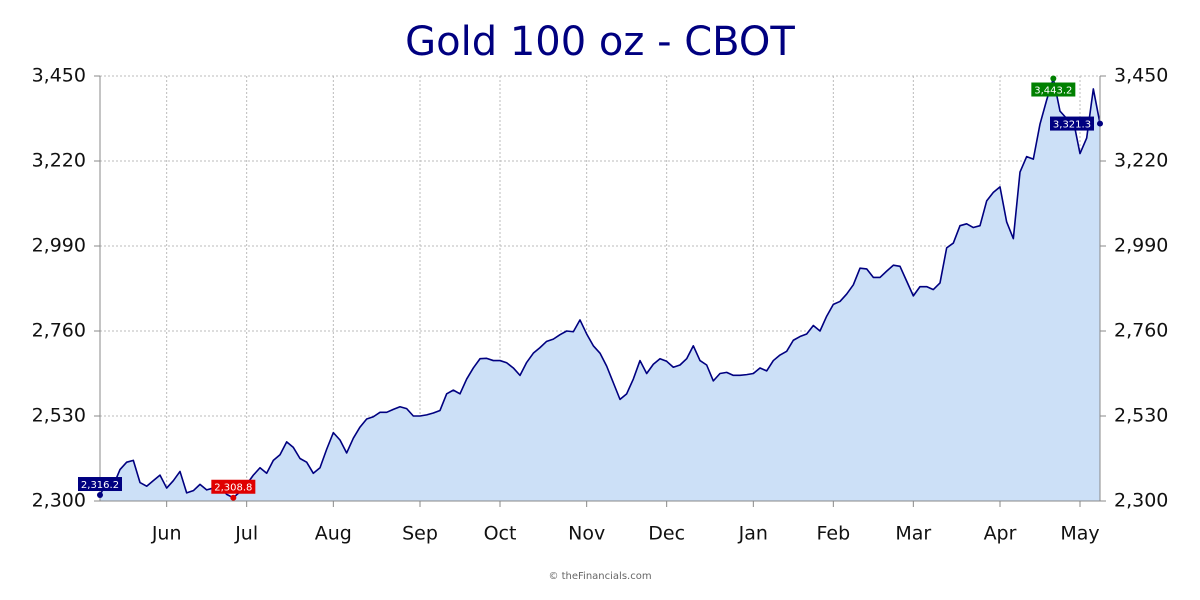 The image size is (1200, 600). I want to click on y2-tick-label: 2,300, so click(1141, 501).